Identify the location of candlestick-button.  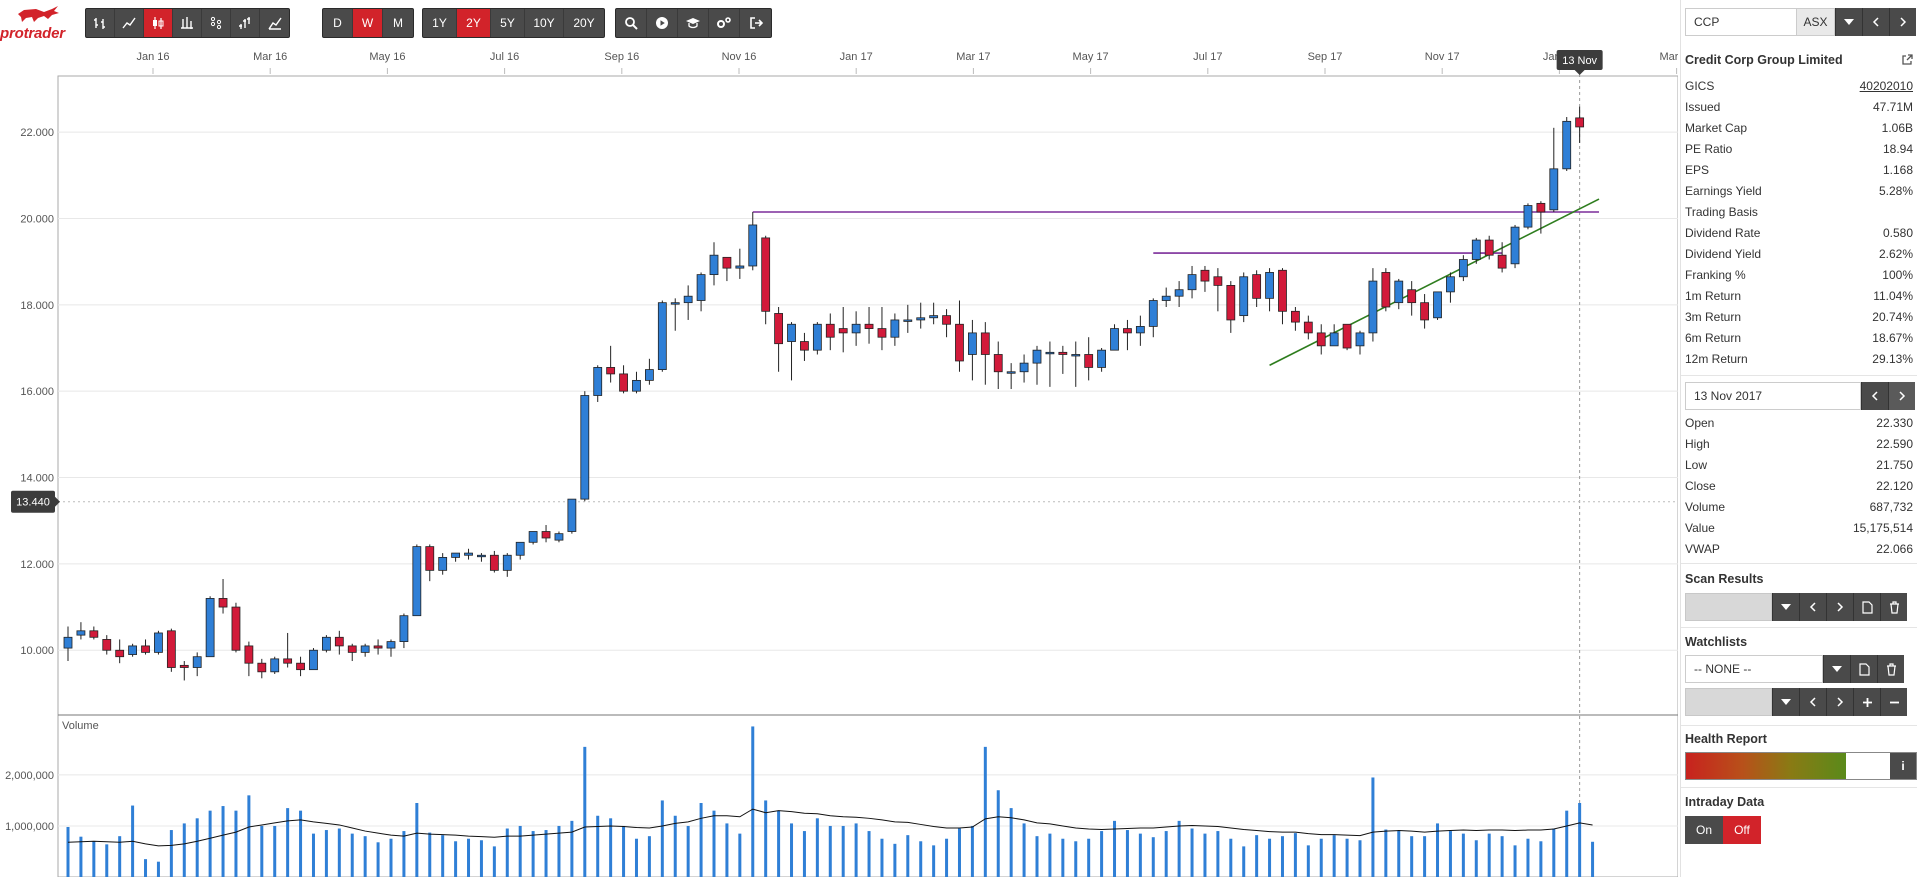
(158, 23).